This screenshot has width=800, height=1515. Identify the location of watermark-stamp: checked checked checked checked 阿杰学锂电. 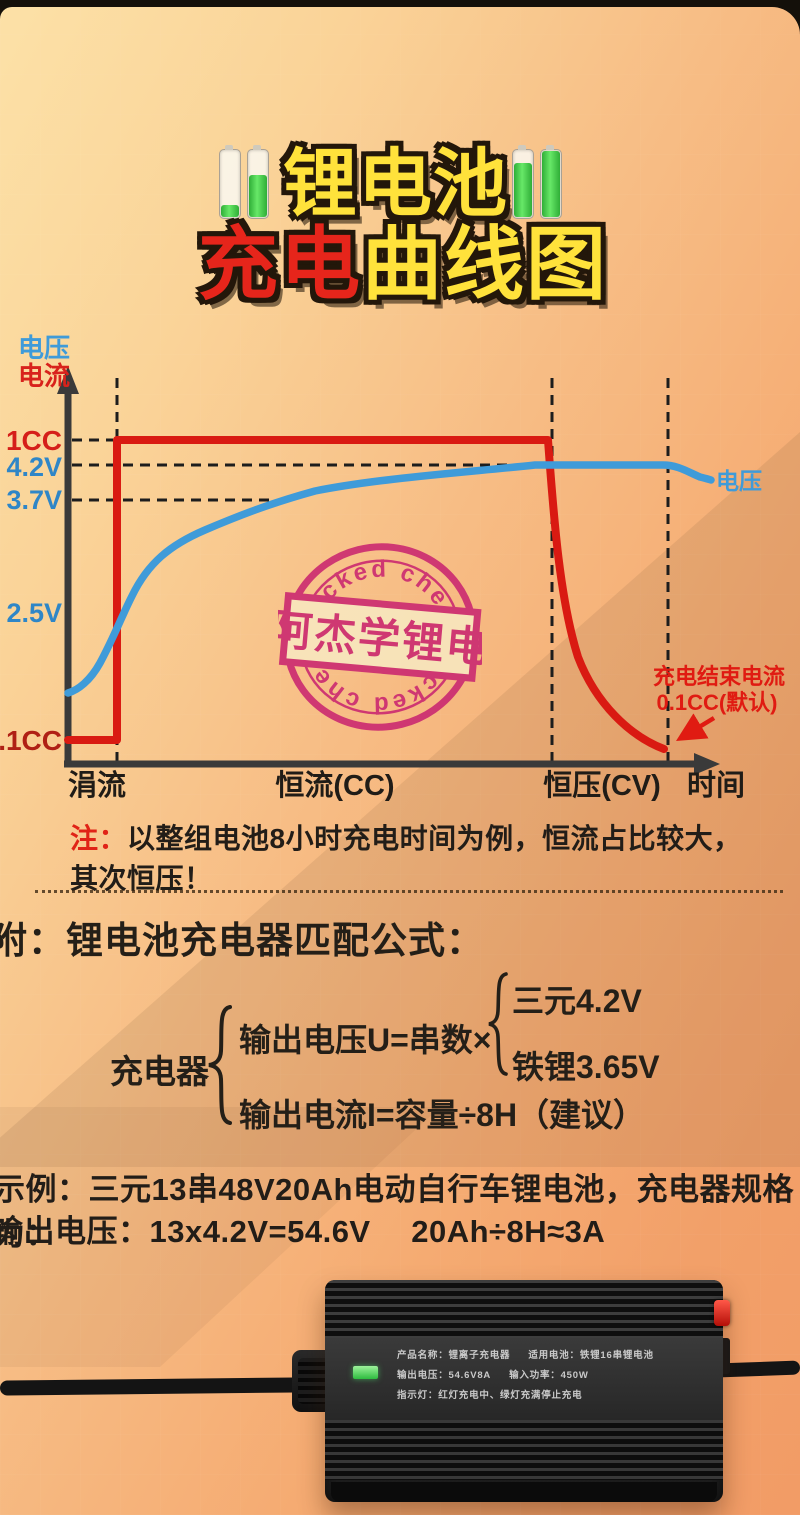
(368, 622).